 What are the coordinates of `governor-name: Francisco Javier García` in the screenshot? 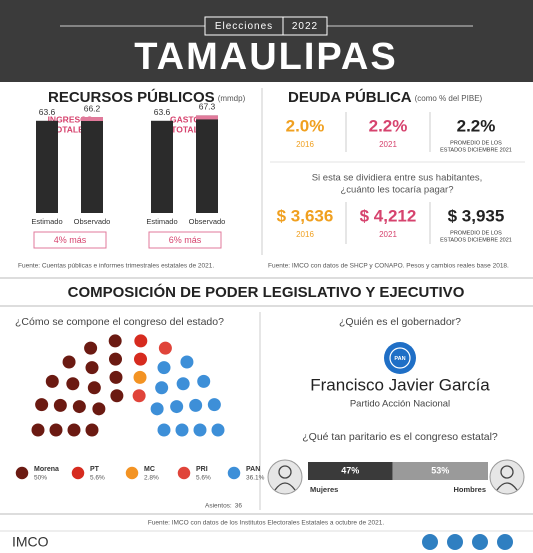 It's located at (400, 384).